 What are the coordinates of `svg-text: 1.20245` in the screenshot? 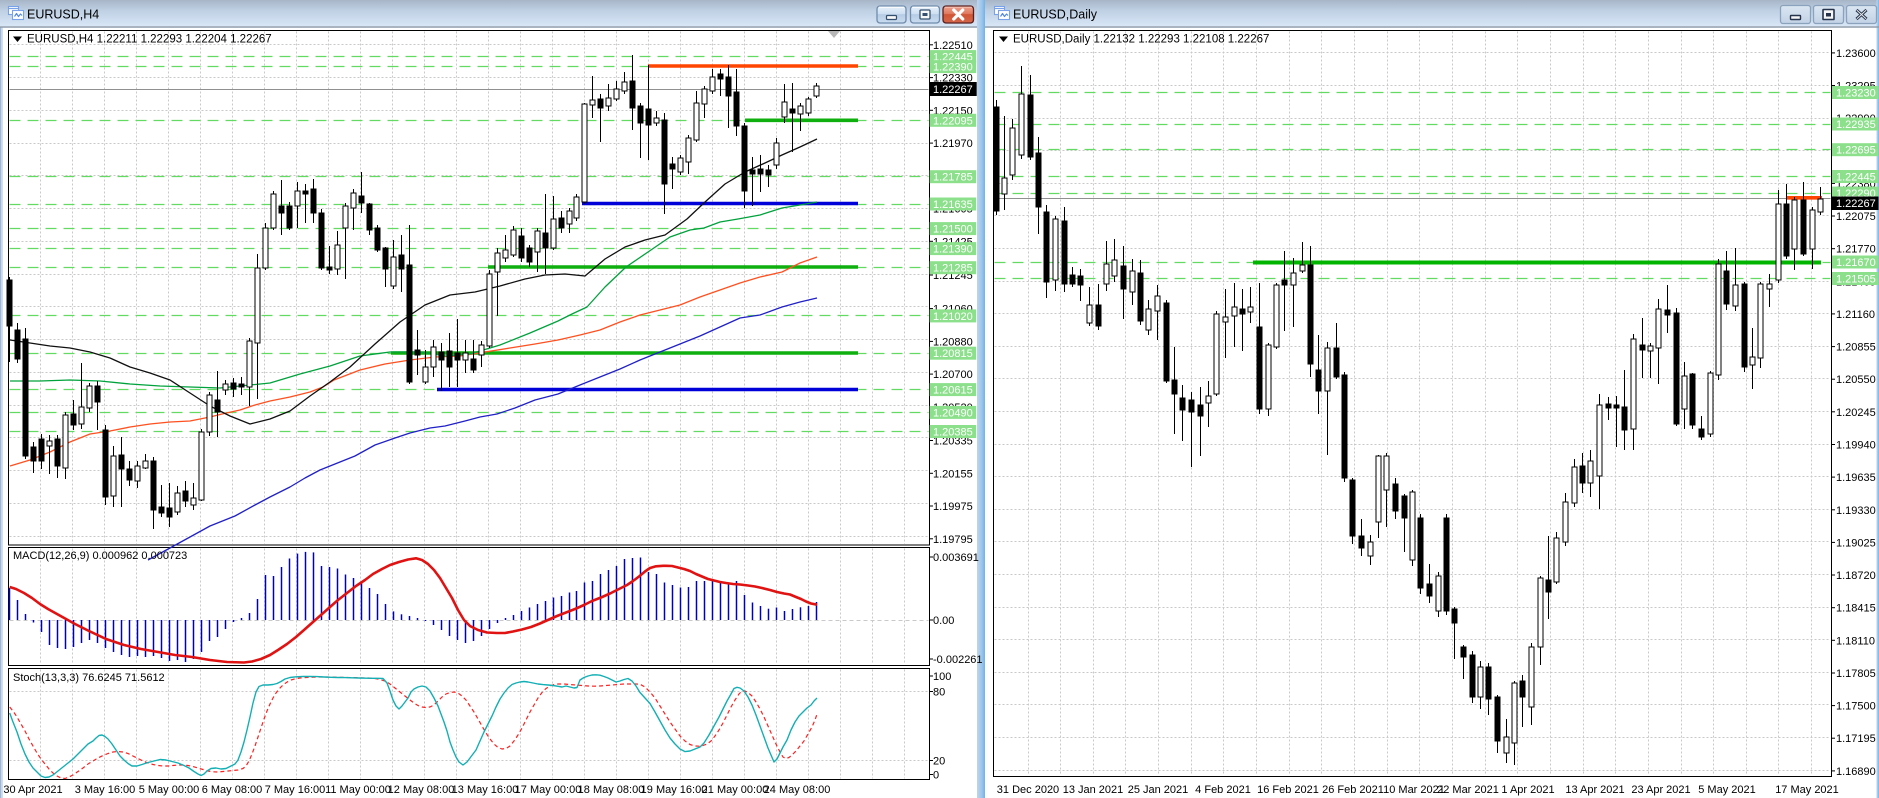 It's located at (1856, 413).